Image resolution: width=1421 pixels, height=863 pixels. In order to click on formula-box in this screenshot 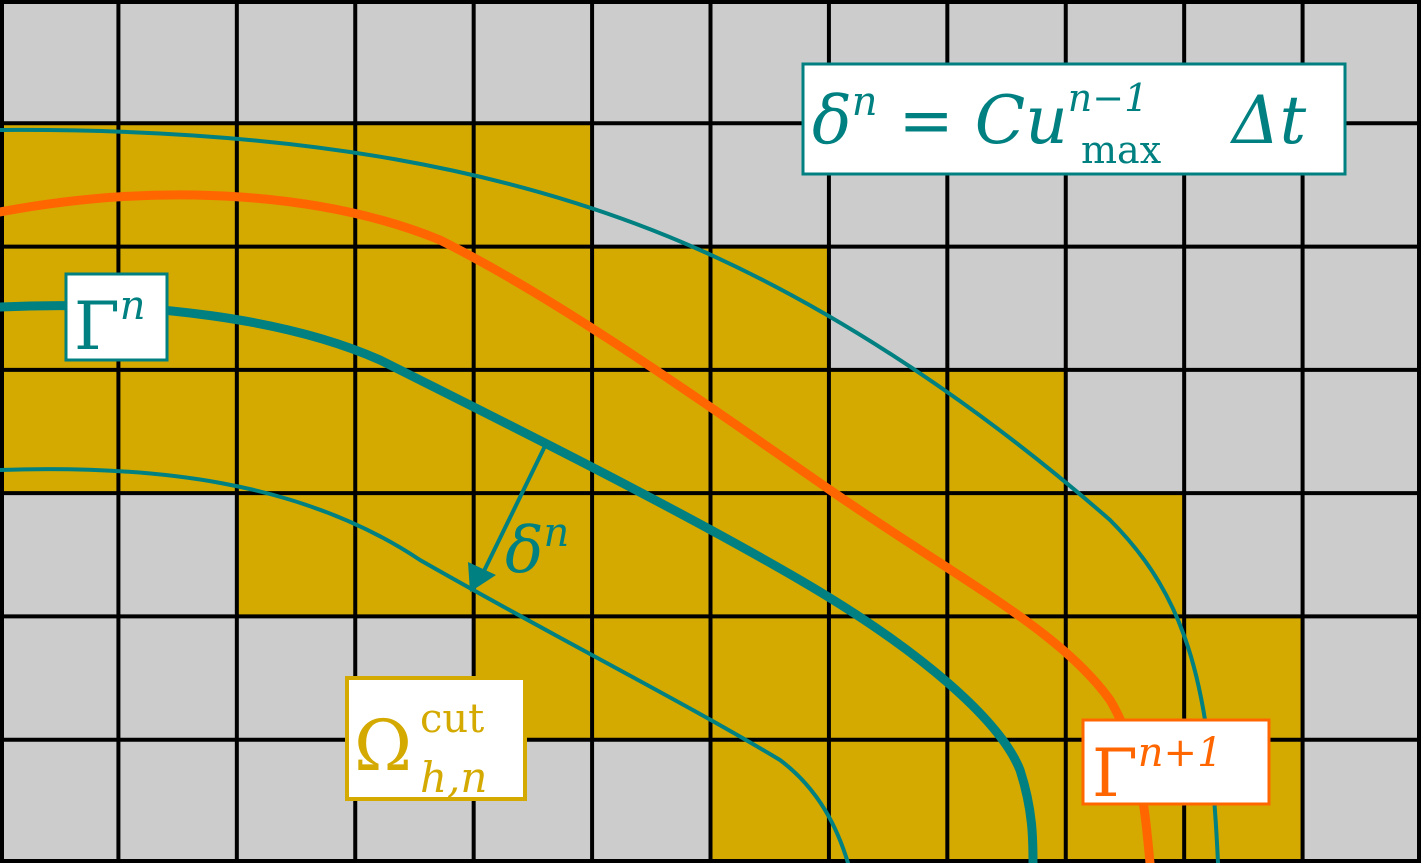, I will do `click(1074, 119)`.